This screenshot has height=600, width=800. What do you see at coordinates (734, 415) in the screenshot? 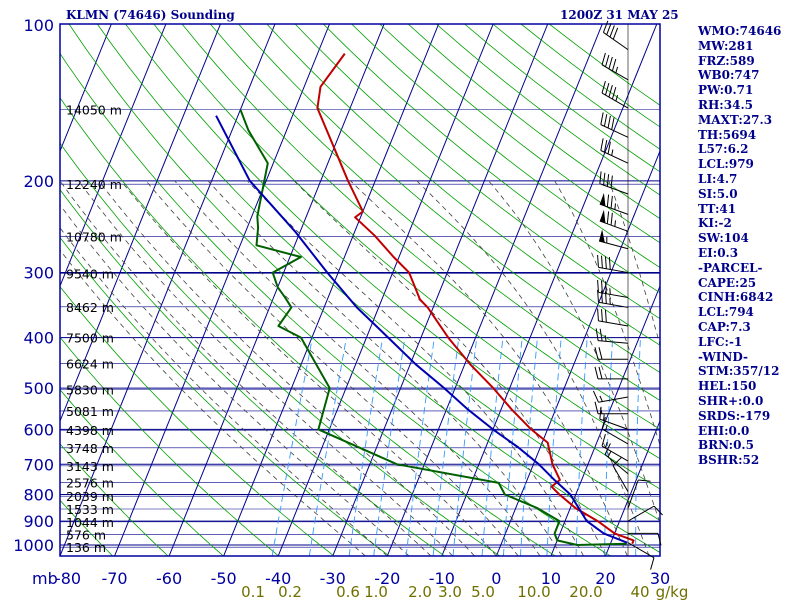
I see `index-line: SRDS:-179` at bounding box center [734, 415].